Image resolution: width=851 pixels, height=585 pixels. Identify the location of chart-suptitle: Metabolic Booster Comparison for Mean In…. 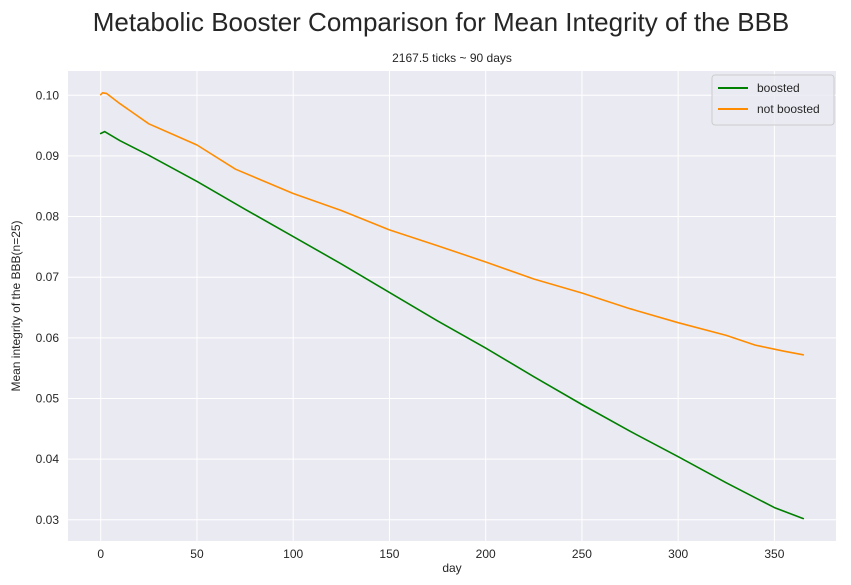
(441, 22).